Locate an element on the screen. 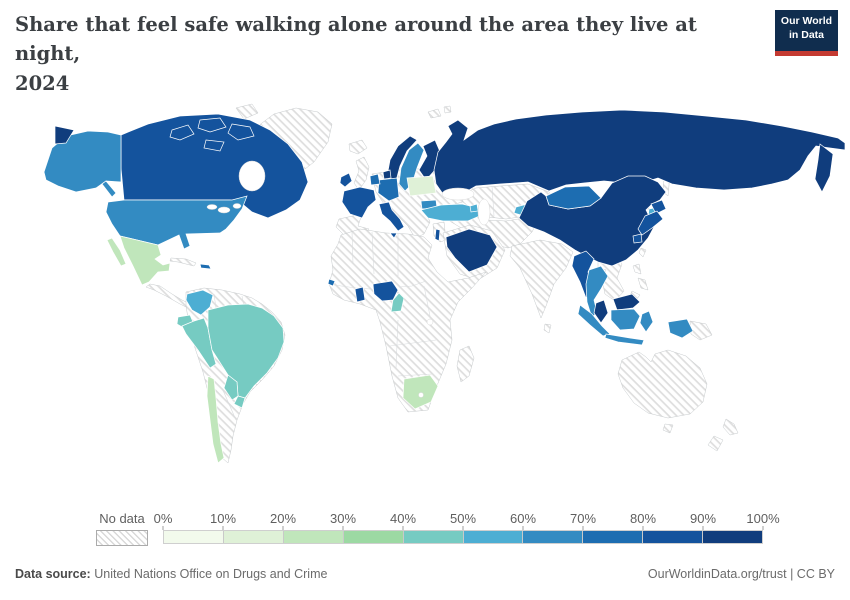 This screenshot has width=850, height=600. country-indonesia-papua is located at coordinates (680, 328).